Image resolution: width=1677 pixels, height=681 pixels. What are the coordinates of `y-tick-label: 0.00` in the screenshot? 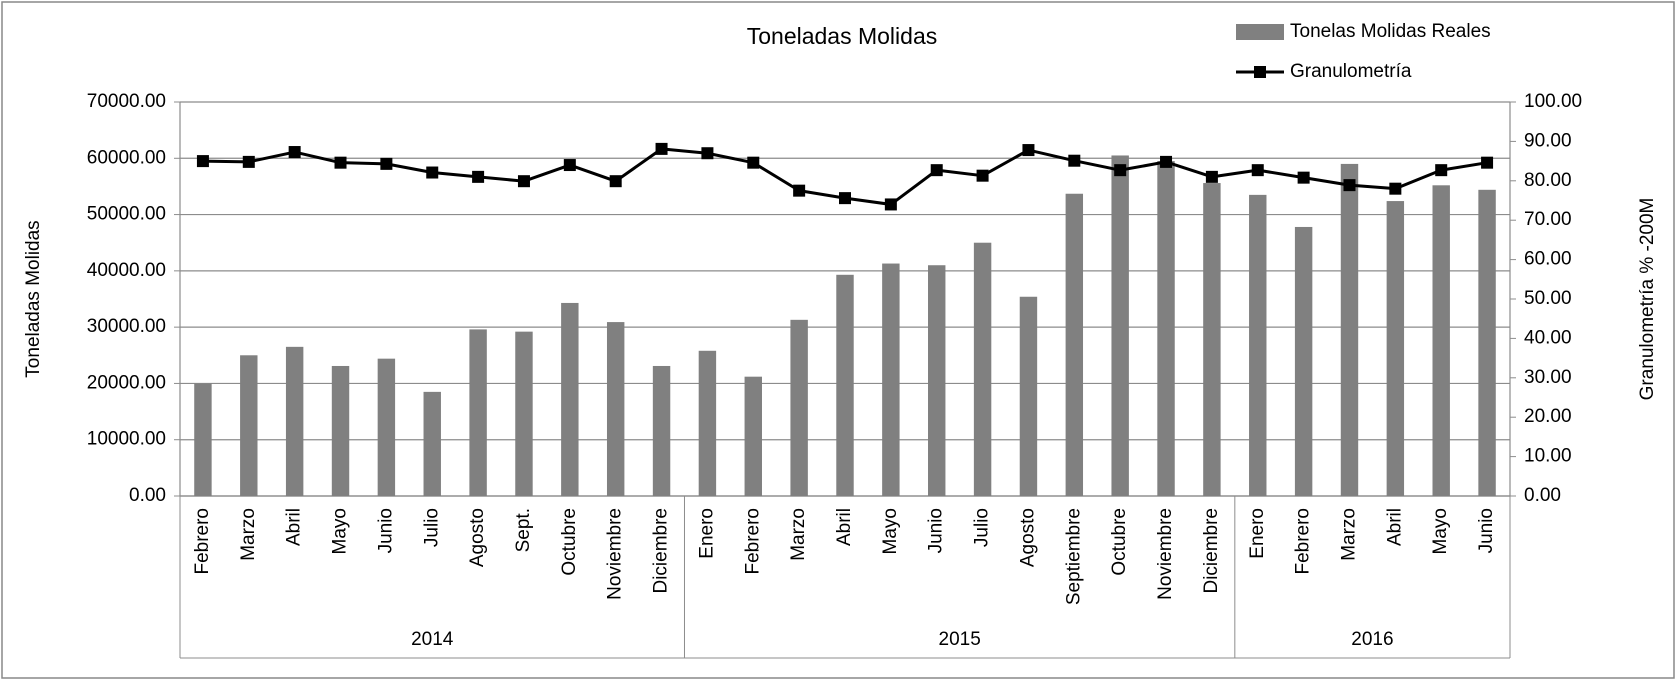 It's located at (147, 495).